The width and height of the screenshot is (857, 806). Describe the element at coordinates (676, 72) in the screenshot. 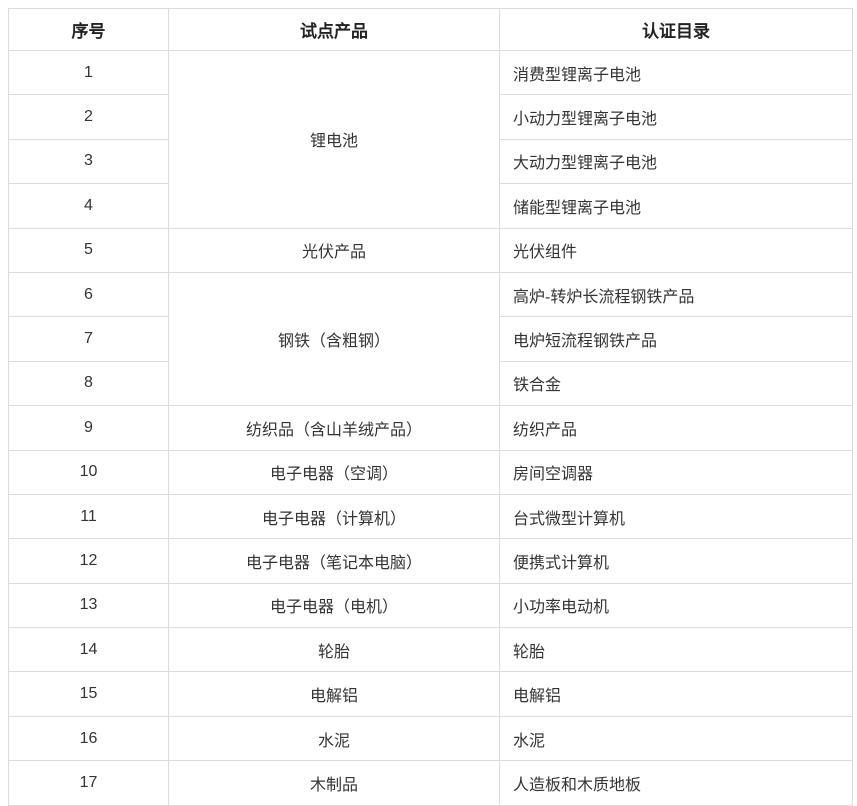

I see `certification-catalog-cell: 消费型锂离子电池` at that location.